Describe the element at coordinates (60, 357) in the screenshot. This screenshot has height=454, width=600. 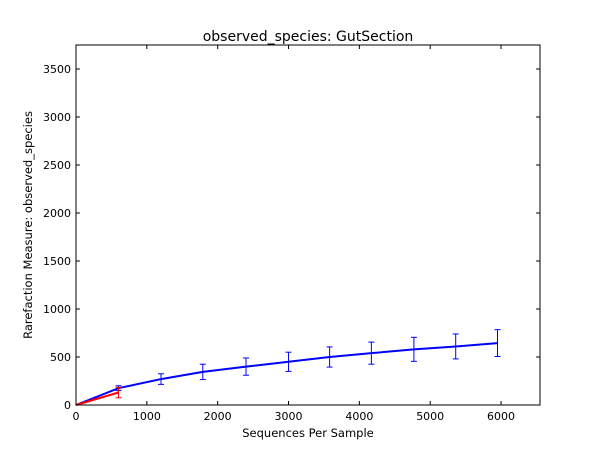
I see `y-tick-label: 500` at that location.